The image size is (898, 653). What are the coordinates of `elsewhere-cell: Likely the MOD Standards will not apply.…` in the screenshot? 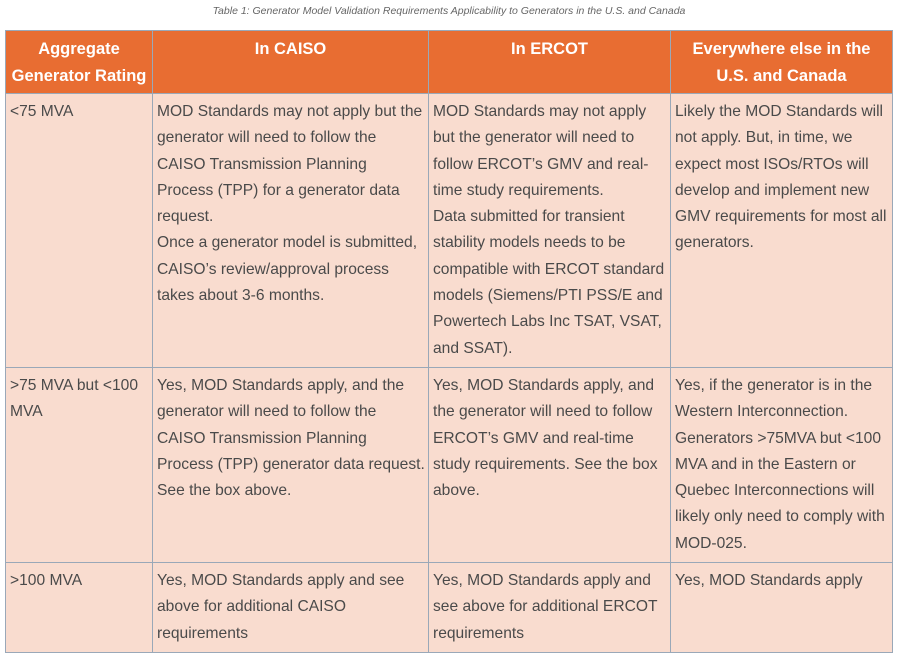 It's located at (781, 230).